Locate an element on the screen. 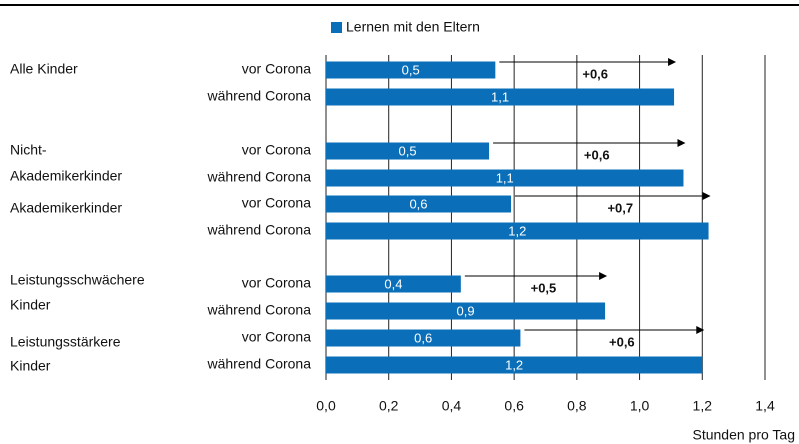 This screenshot has height=444, width=799. value-label: 0,4 is located at coordinates (393, 283).